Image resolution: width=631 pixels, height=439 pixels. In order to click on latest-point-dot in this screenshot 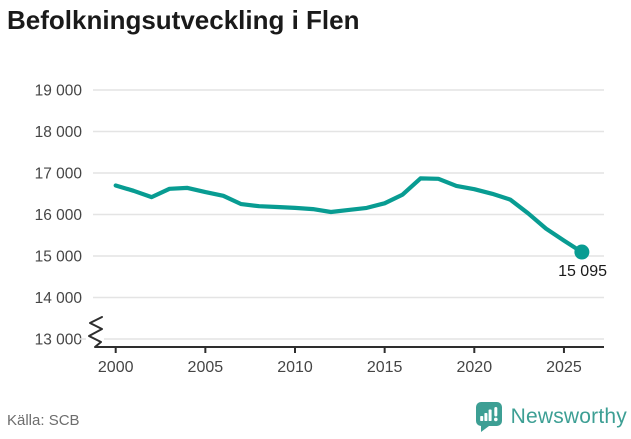, I will do `click(582, 252)`.